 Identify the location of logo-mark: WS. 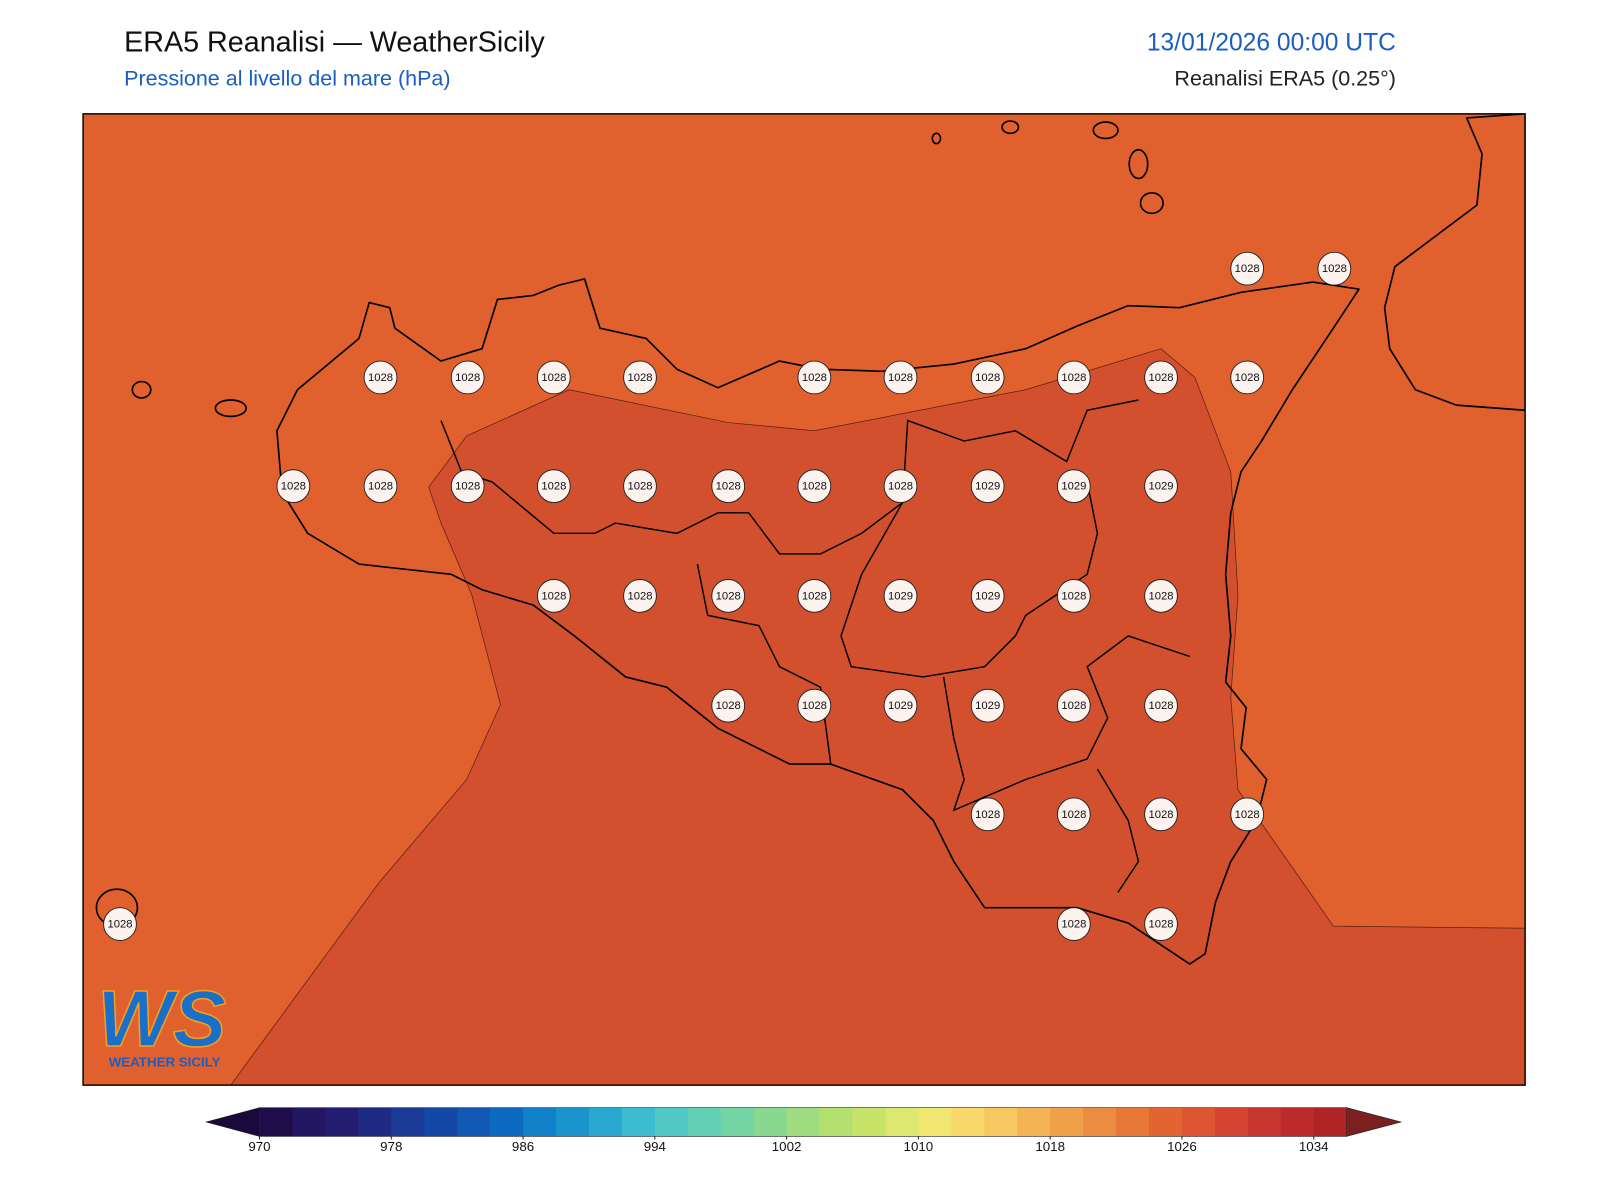
(161, 1018).